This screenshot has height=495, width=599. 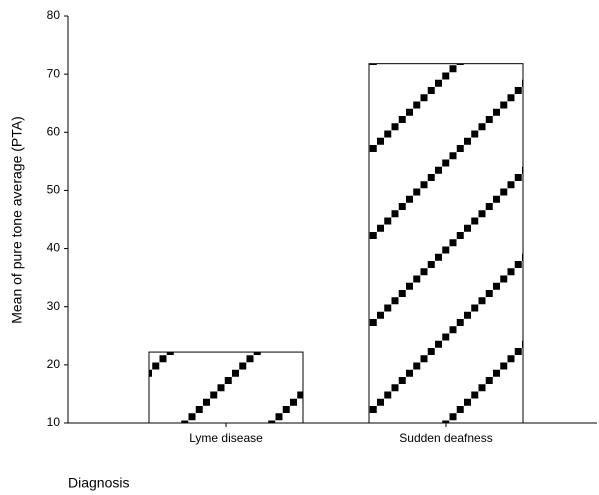 I want to click on y-tick-label: 60, so click(x=54, y=131).